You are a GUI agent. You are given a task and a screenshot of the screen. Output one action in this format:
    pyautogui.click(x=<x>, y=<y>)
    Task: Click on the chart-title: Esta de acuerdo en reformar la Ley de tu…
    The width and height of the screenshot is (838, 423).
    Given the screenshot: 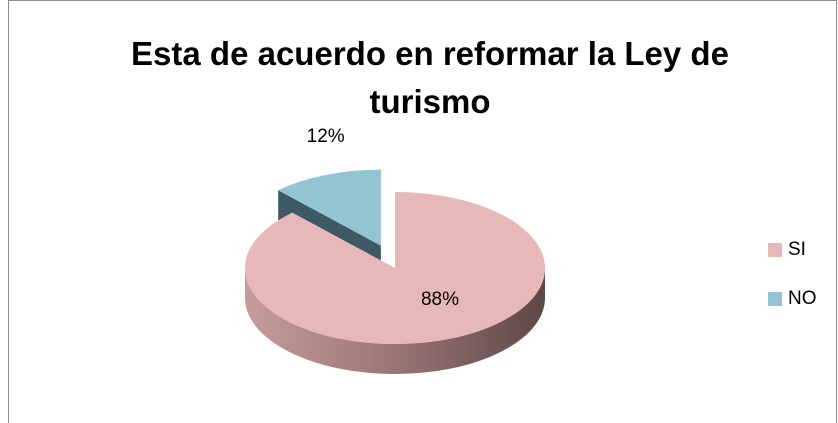 What is the action you would take?
    pyautogui.click(x=430, y=77)
    